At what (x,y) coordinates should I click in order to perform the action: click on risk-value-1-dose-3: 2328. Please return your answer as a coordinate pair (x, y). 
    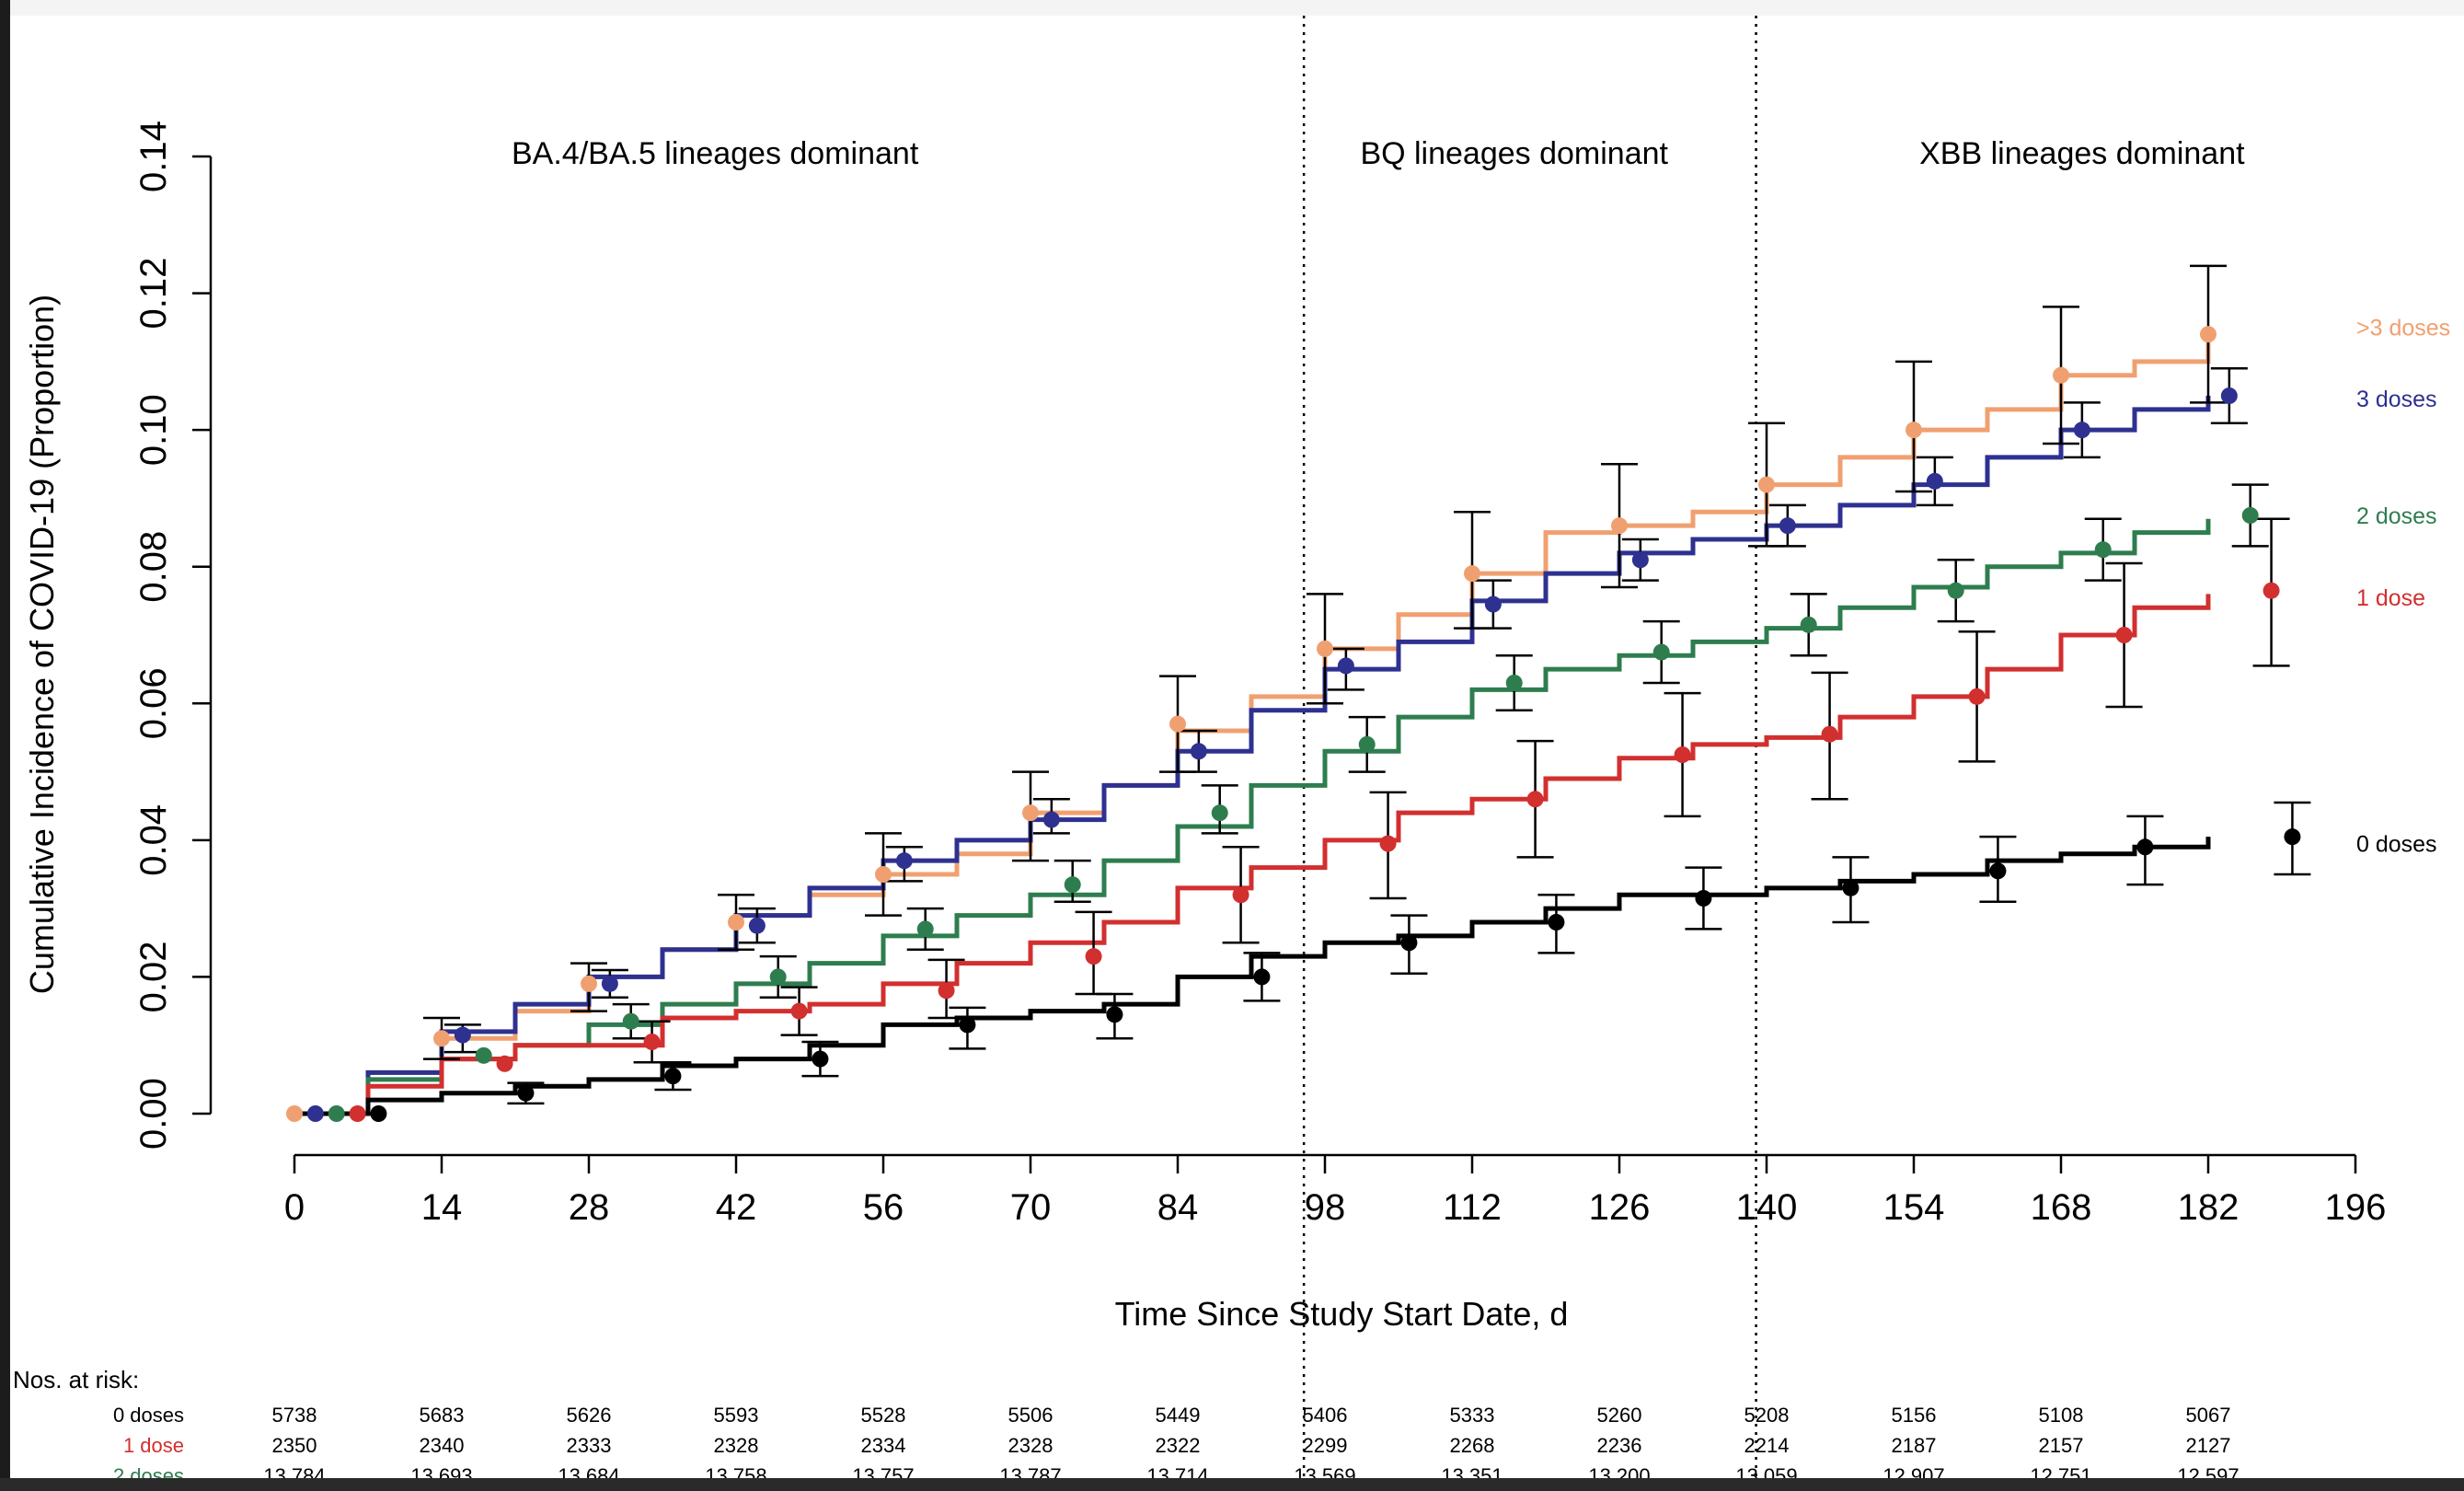
    Looking at the image, I should click on (736, 1445).